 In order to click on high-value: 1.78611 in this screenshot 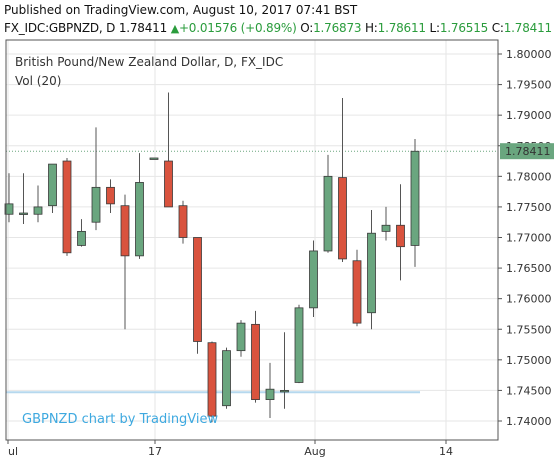, I will do `click(401, 28)`.